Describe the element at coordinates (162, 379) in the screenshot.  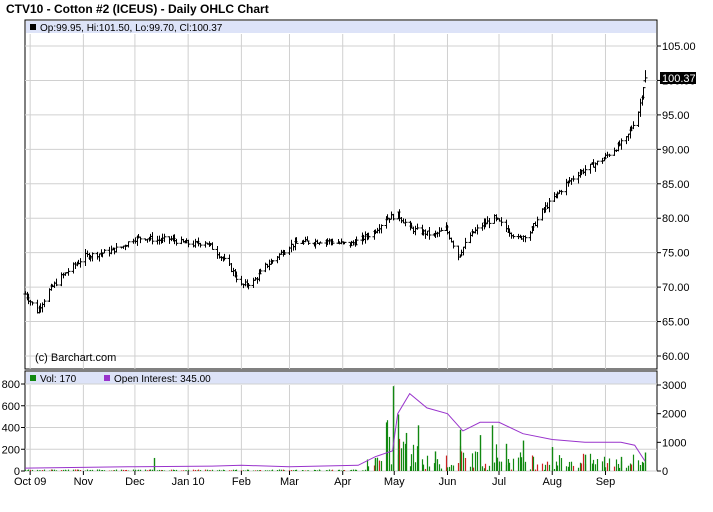
I see `oi-legend: Open Interest: 345.00` at that location.